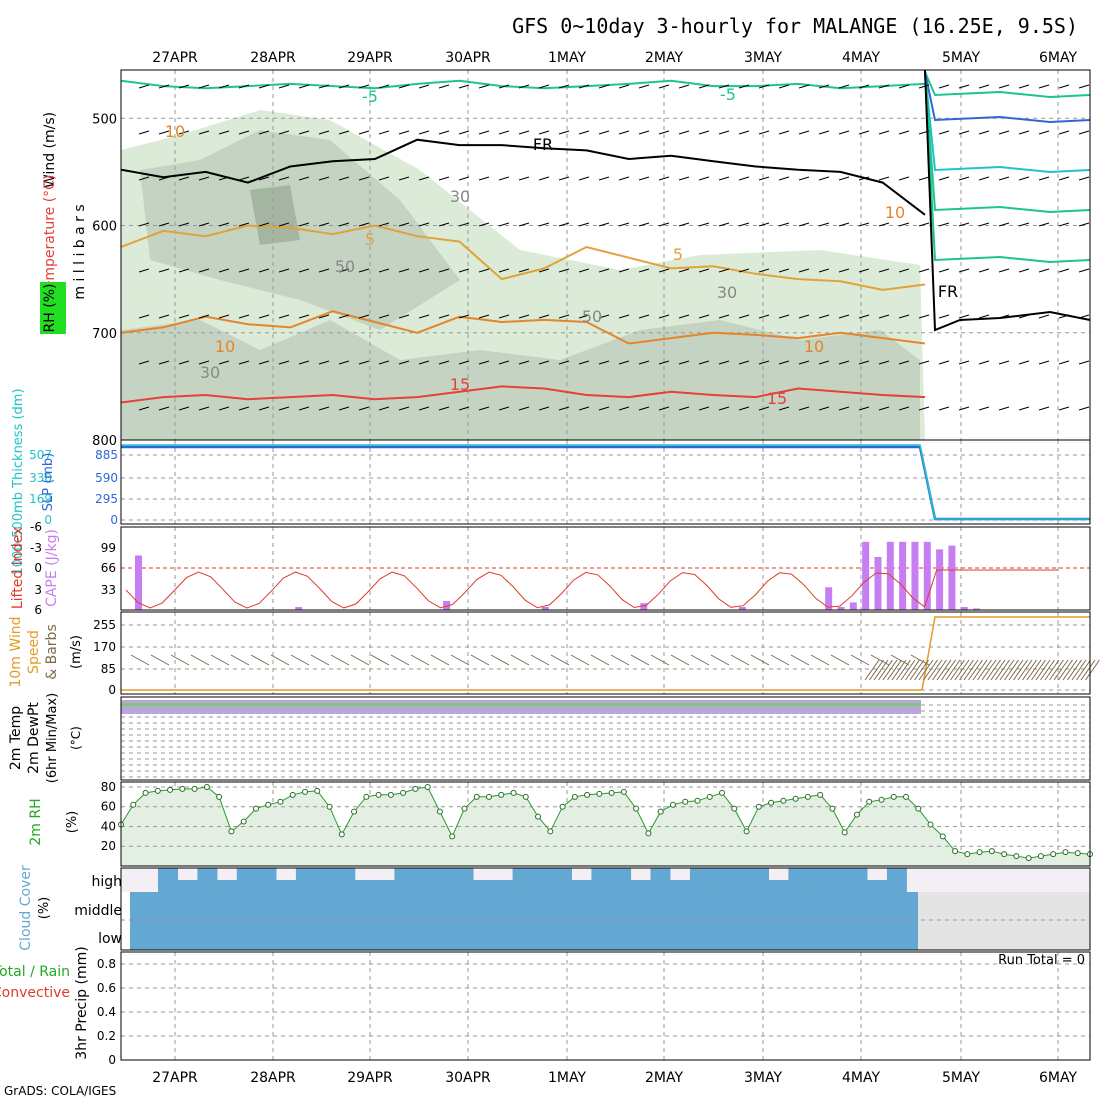 Image resolution: width=1100 pixels, height=1100 pixels. What do you see at coordinates (594, 1009) in the screenshot?
I see `precip-panel: 0.8 0.6 0.4 0.2 0` at bounding box center [594, 1009].